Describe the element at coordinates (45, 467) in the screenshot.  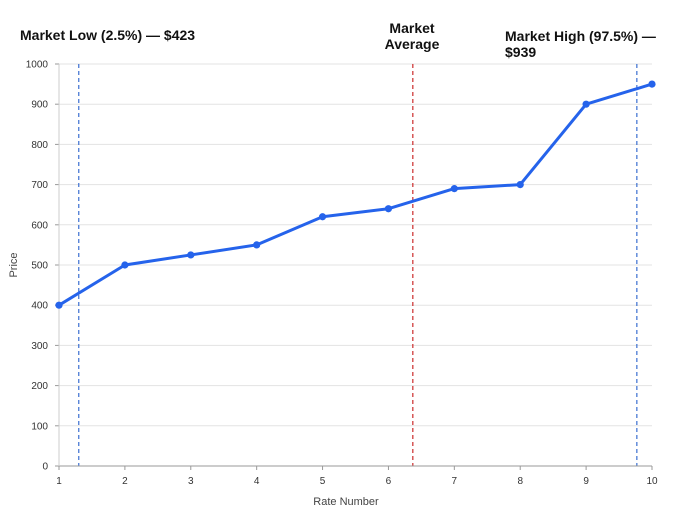
I see `y-tick-label-0: 0` at that location.